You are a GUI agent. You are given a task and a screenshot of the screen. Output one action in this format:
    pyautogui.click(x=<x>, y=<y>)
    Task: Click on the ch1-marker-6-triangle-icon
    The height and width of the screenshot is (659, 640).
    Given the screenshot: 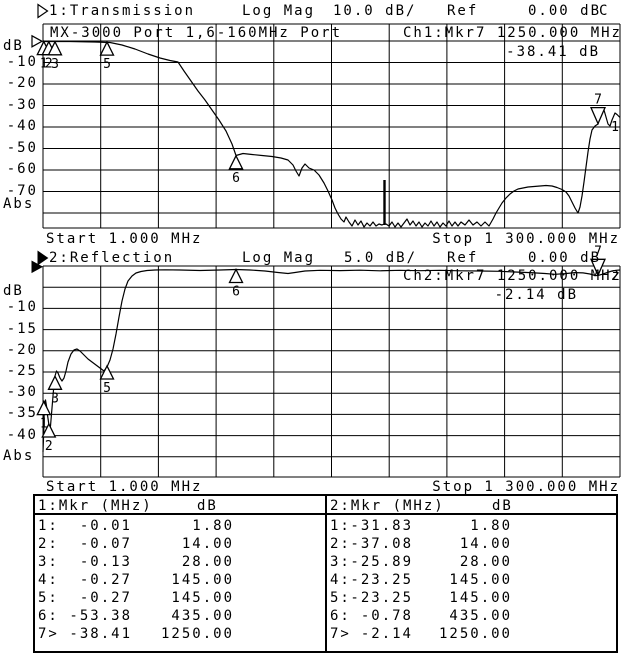 What is the action you would take?
    pyautogui.click(x=236, y=162)
    